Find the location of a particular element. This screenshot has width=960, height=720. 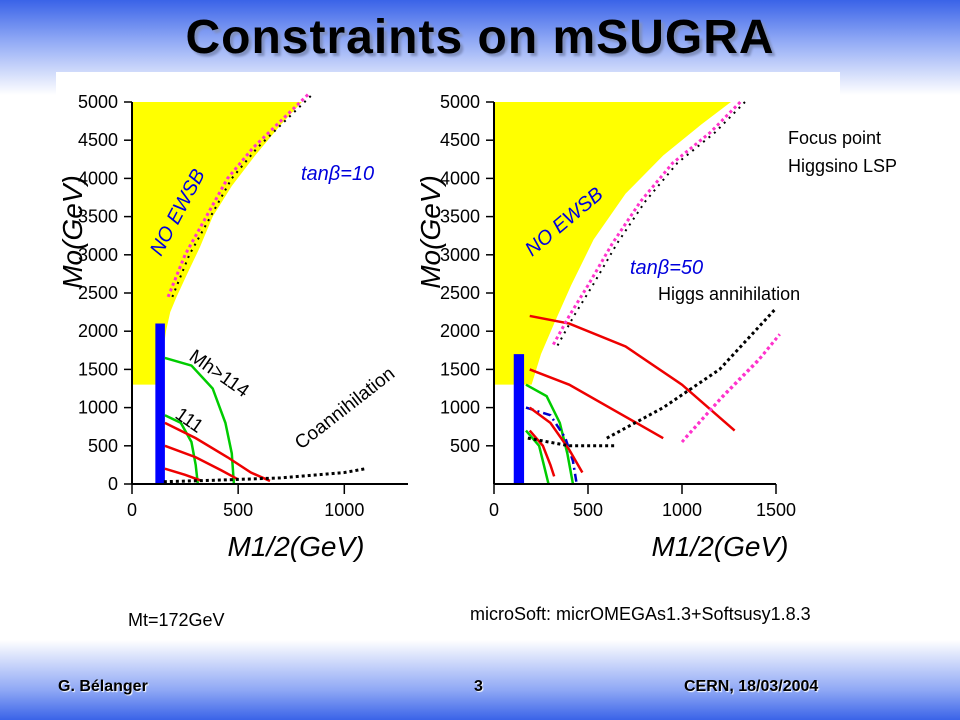

higgs-annihilation-annotation: Higgs annihilation is located at coordinates (729, 294).